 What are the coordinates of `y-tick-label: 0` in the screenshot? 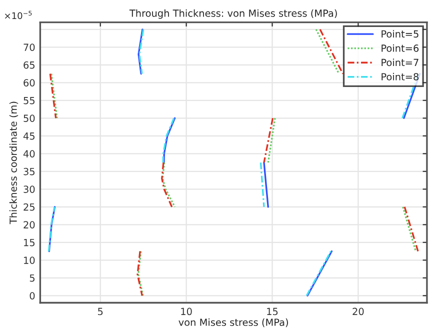 It's located at (32, 296).